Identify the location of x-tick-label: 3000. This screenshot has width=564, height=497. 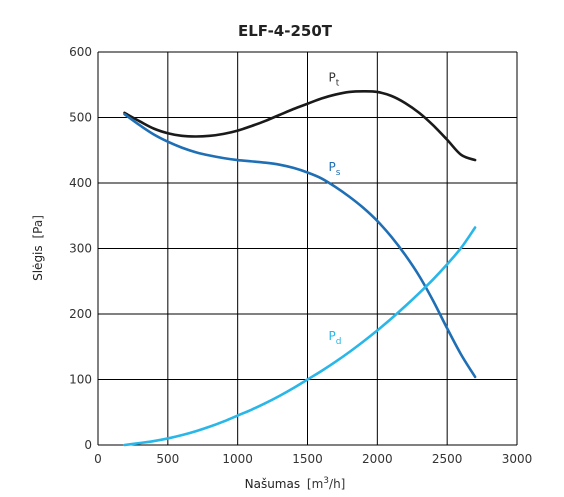
(517, 459).